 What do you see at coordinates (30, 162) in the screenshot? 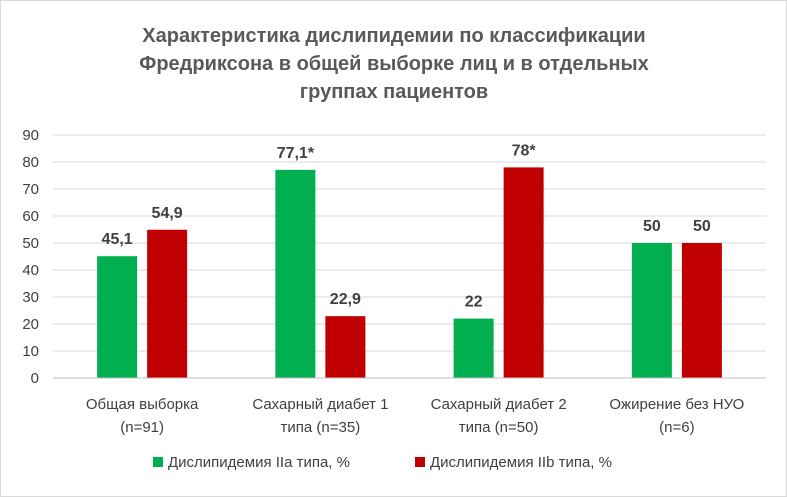
I see `y-tick-label: 80` at bounding box center [30, 162].